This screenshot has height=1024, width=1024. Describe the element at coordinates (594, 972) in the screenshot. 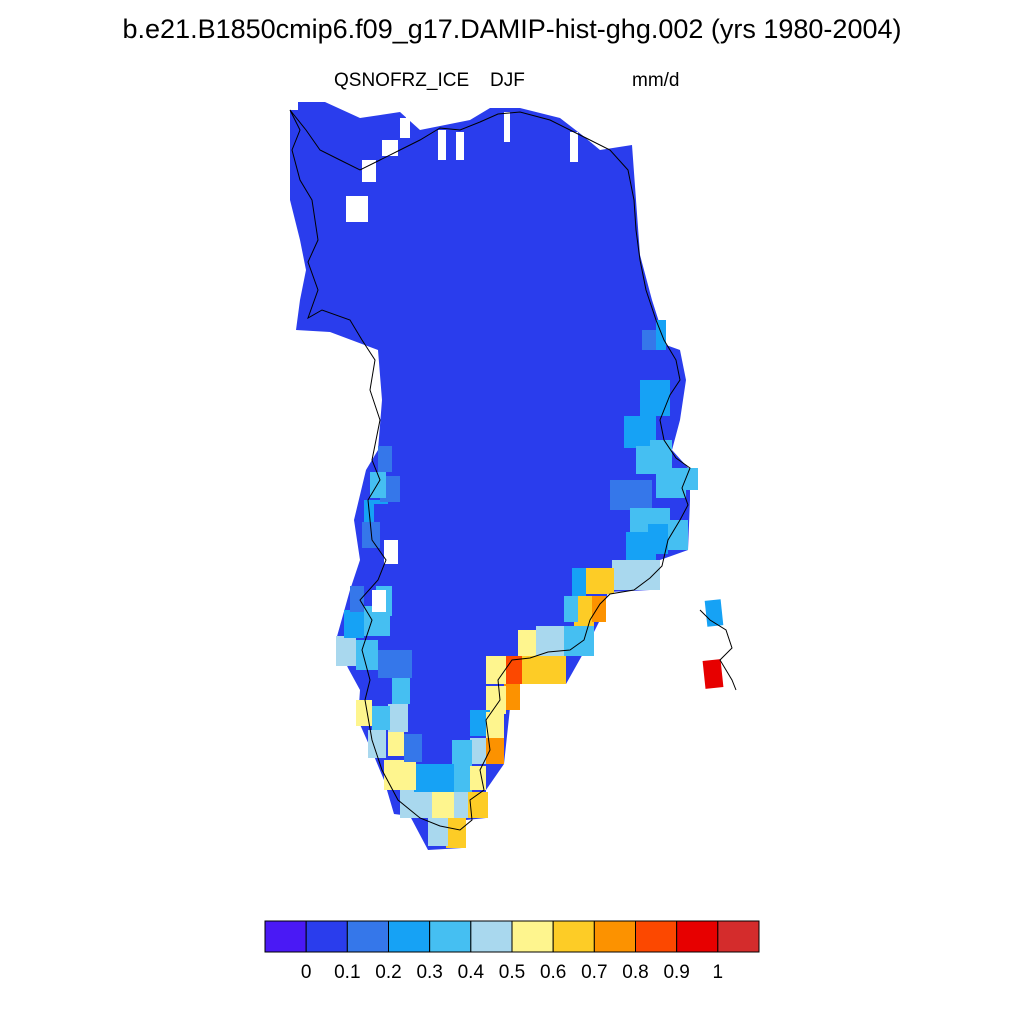

I see `colorbar-tick-label: 0.7` at that location.